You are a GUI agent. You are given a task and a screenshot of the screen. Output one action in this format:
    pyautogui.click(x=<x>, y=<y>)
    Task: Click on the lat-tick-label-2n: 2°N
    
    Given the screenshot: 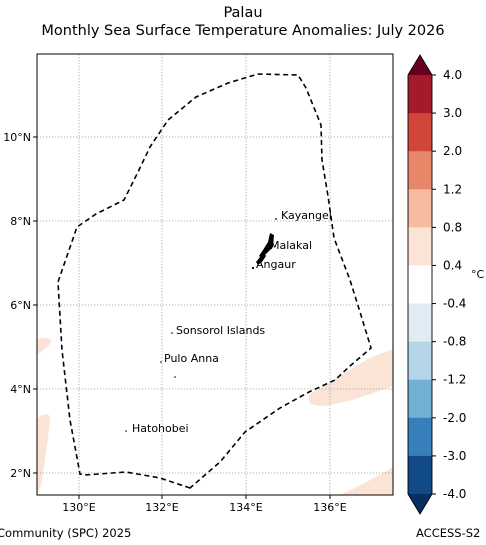 What is the action you would take?
    pyautogui.click(x=20, y=473)
    